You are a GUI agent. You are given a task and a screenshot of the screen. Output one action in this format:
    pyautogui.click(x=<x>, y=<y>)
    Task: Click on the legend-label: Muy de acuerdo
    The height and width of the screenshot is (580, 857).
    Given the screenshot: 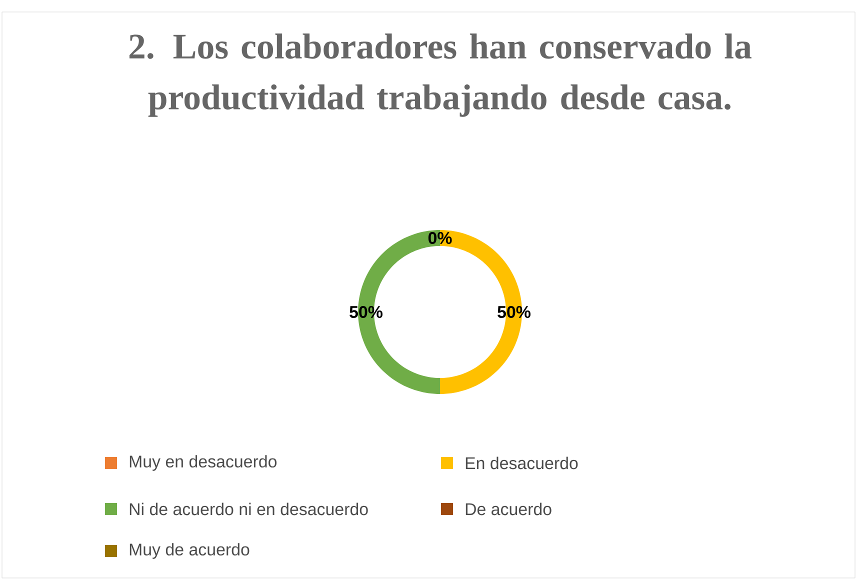 What is the action you would take?
    pyautogui.click(x=190, y=551)
    